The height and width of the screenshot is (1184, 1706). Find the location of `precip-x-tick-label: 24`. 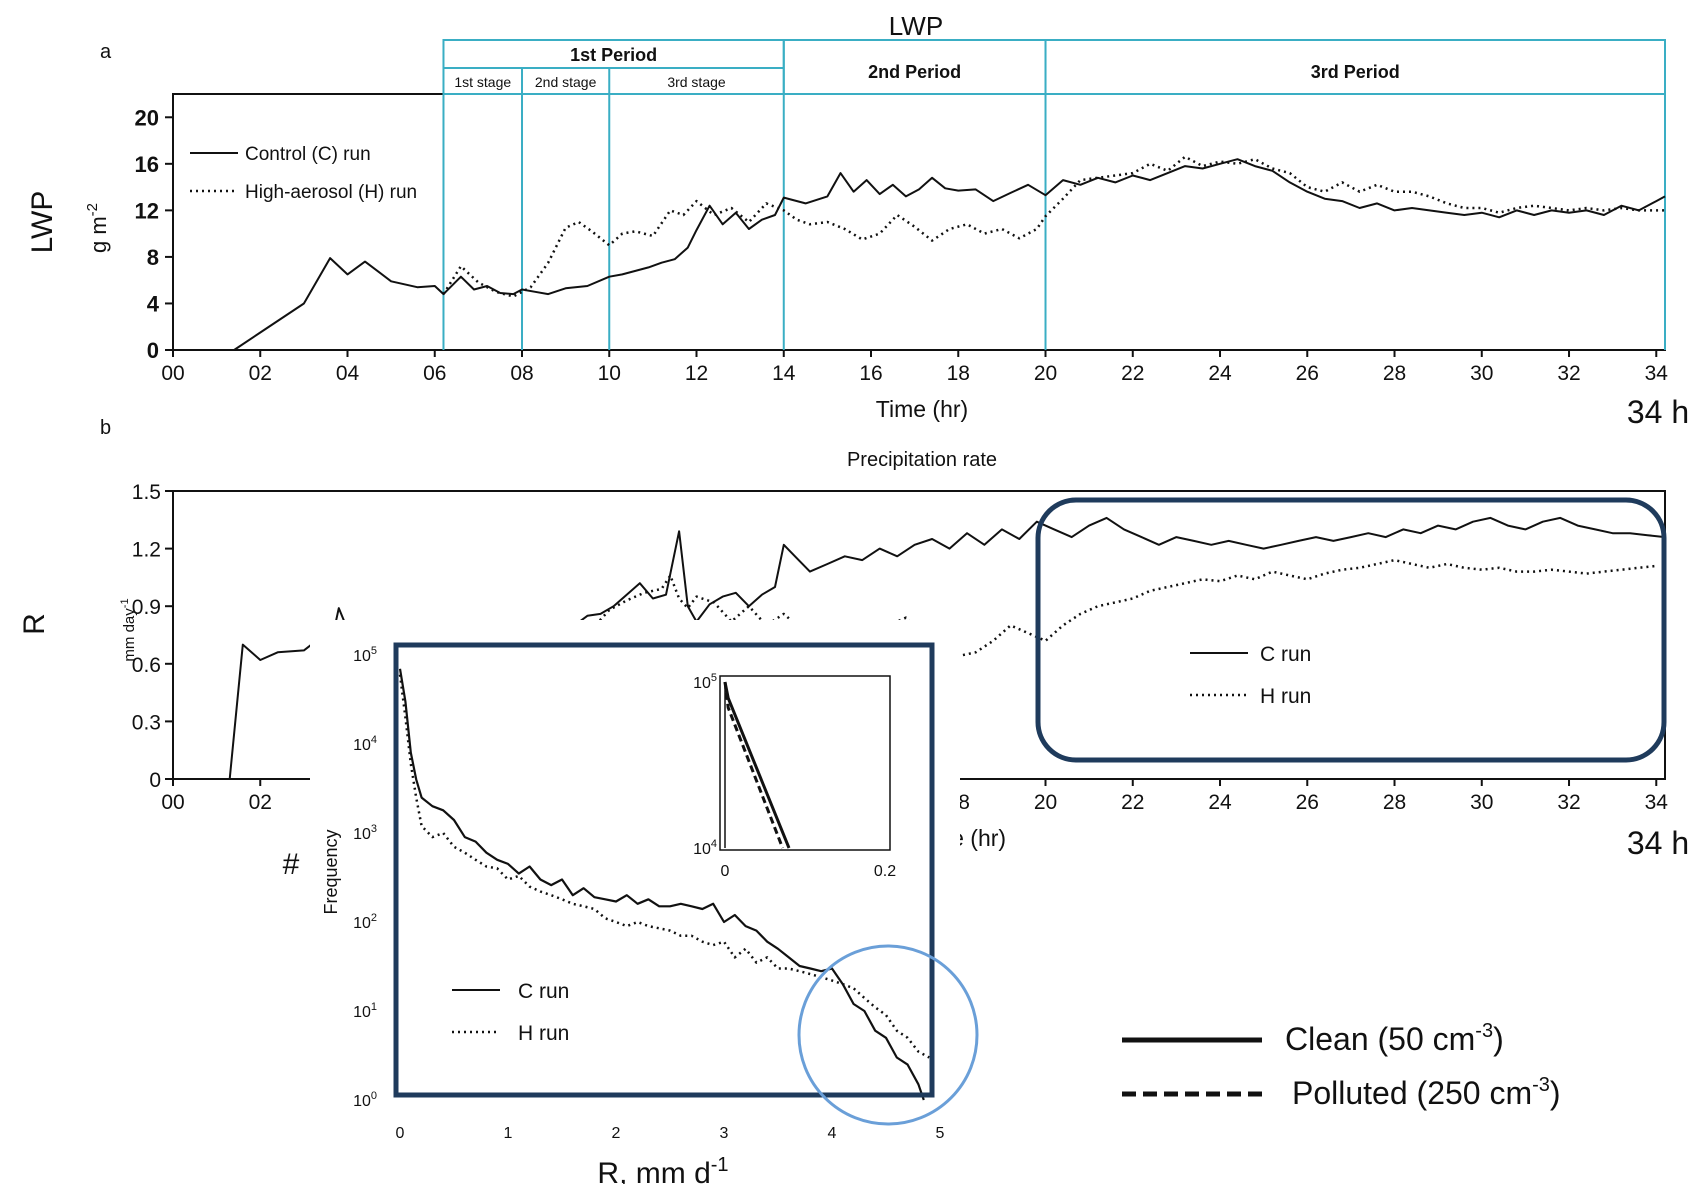

precip-x-tick-label: 24 is located at coordinates (1220, 802).